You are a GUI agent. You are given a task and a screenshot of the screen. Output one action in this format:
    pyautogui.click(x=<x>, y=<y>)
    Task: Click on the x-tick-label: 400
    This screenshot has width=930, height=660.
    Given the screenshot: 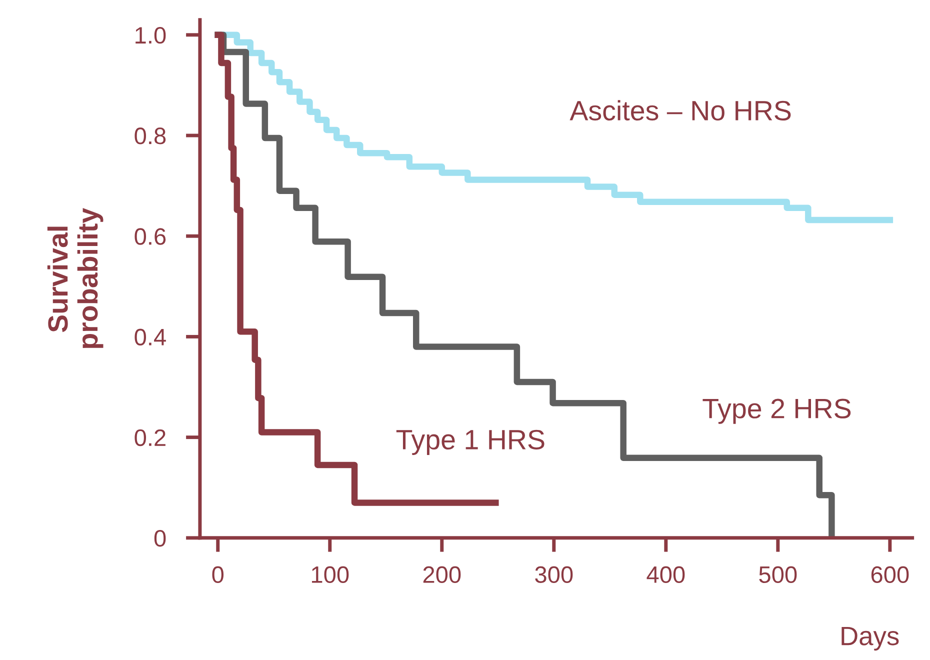 What is the action you would take?
    pyautogui.click(x=665, y=575)
    